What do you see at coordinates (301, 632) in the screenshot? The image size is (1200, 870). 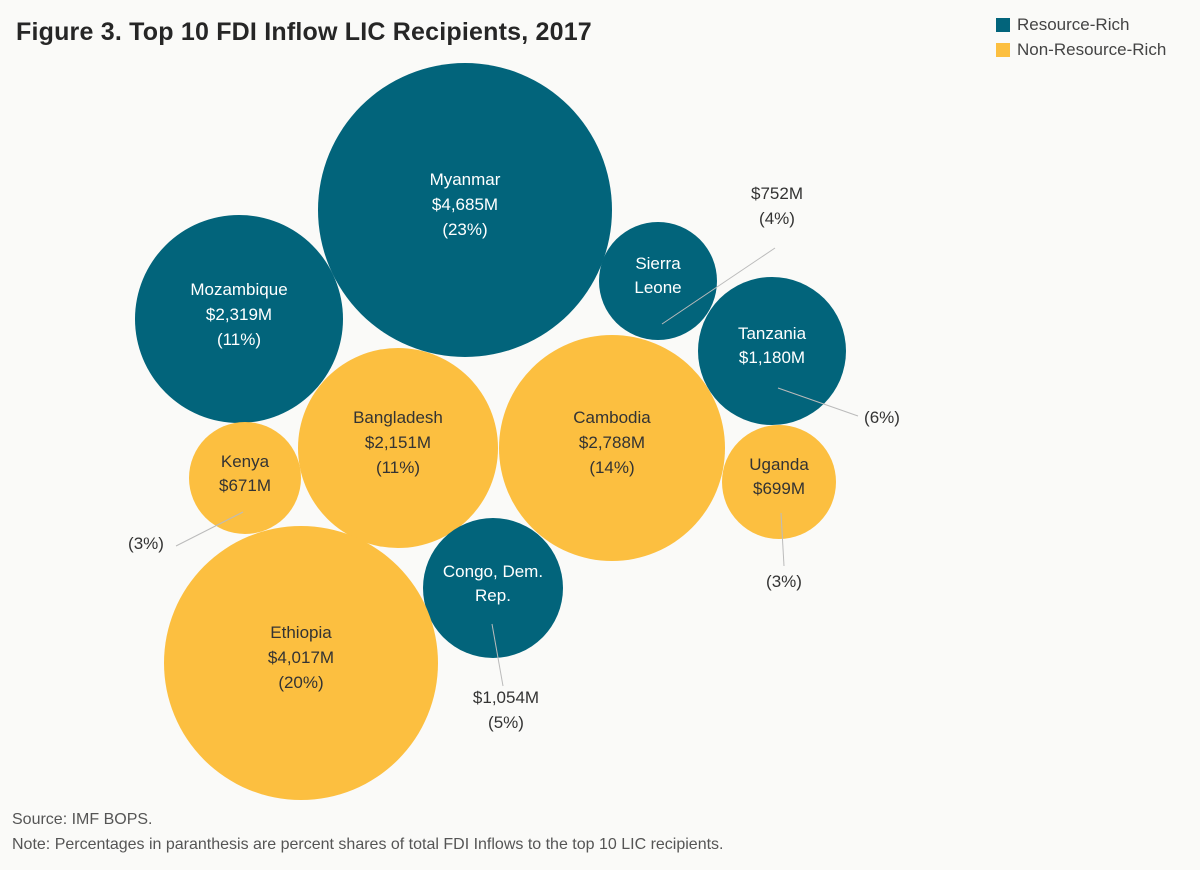 I see `bubble-label-ethiopia: Ethiopia` at bounding box center [301, 632].